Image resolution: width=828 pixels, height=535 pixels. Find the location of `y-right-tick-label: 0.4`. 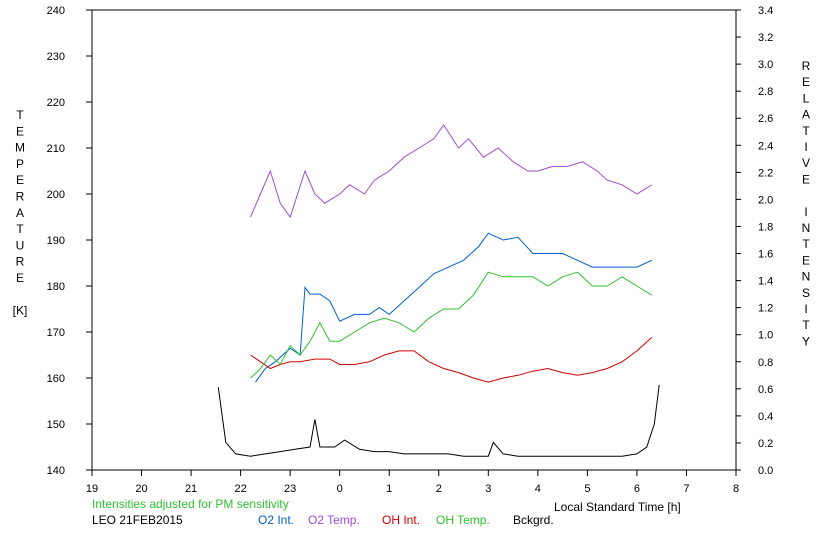

y-right-tick-label: 0.4 is located at coordinates (765, 417).